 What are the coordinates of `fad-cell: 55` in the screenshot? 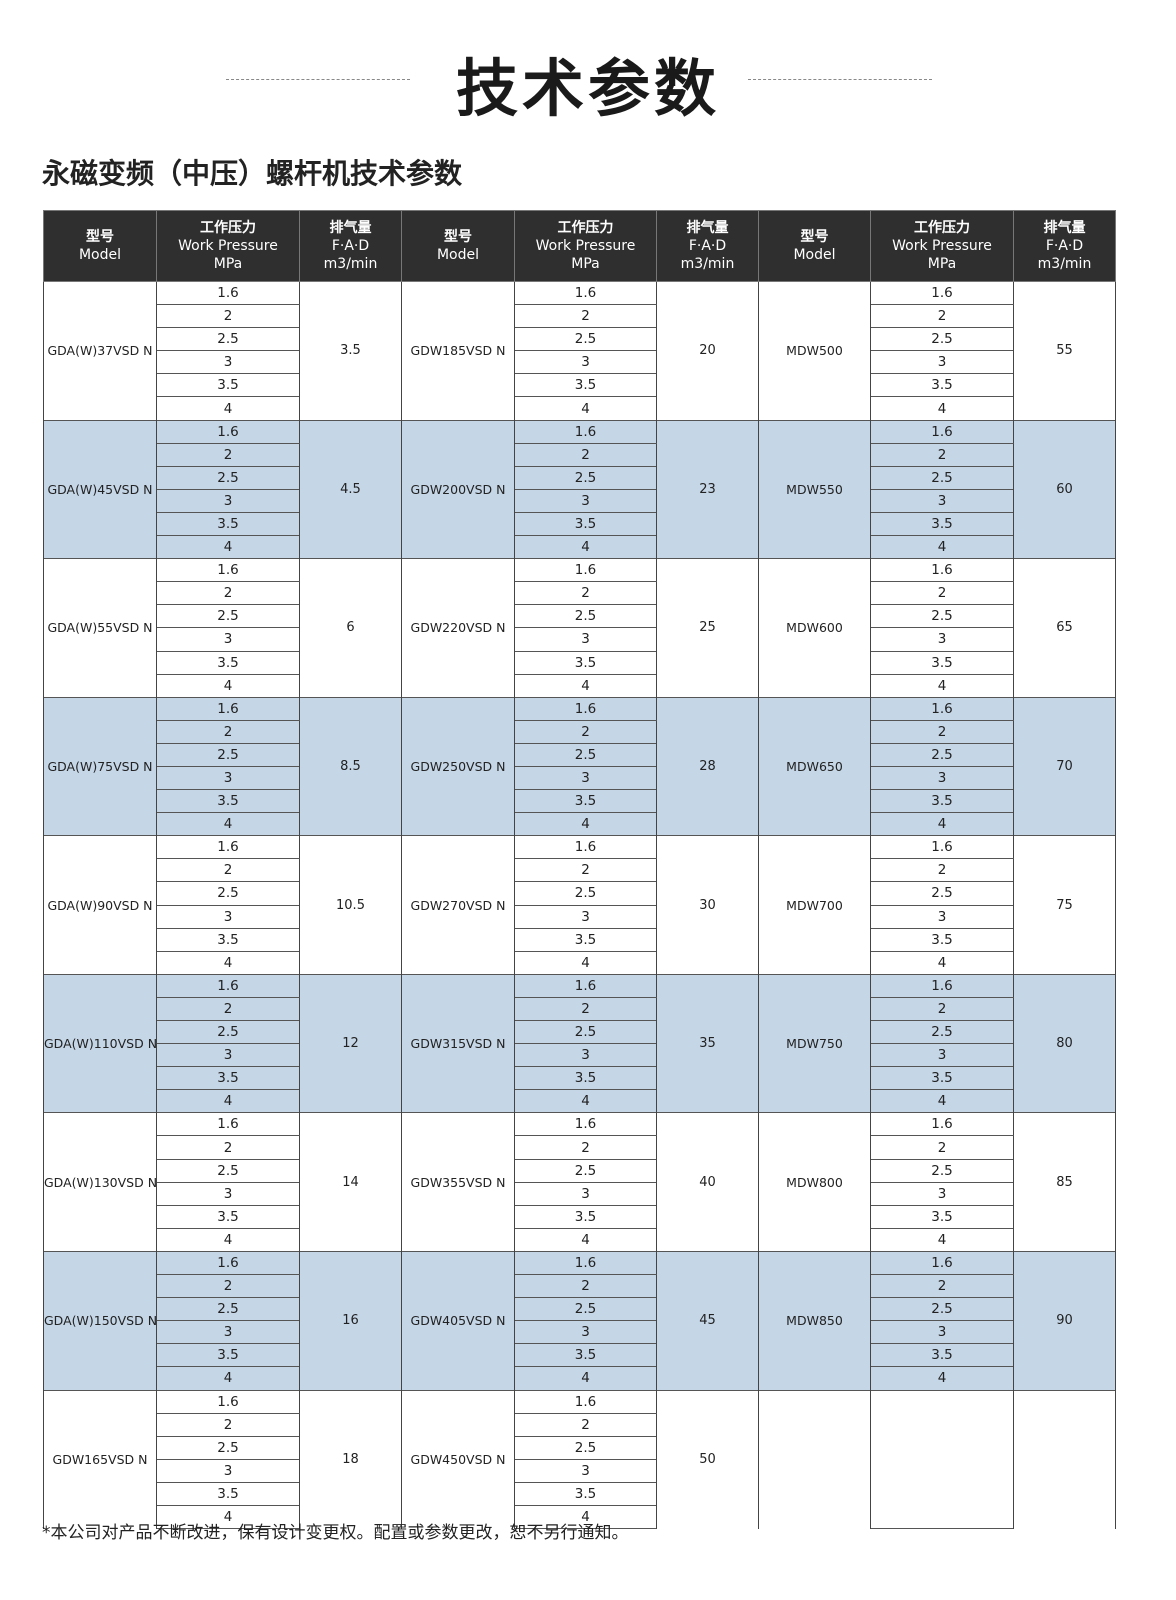 It's located at (1064, 351).